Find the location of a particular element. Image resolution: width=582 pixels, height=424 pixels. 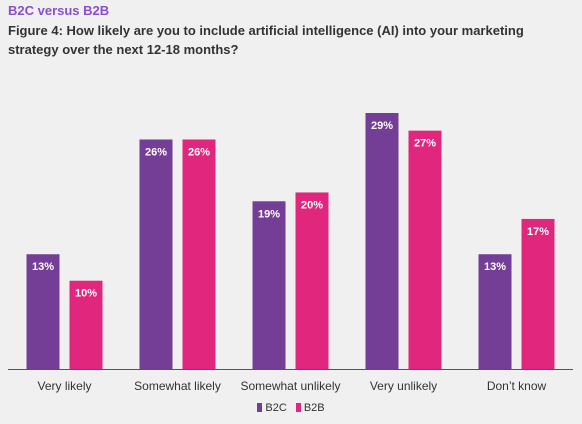

data-label-b2b-2: 20% is located at coordinates (312, 205).